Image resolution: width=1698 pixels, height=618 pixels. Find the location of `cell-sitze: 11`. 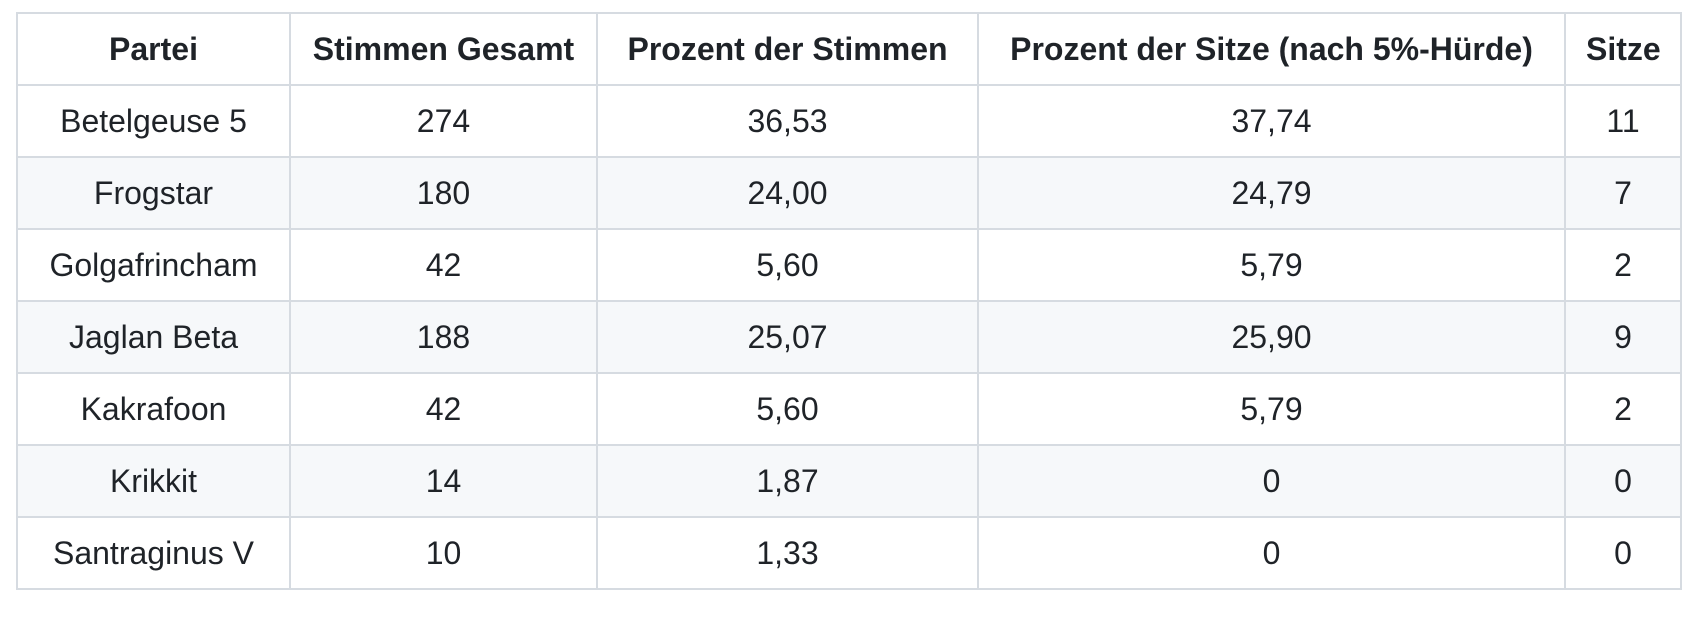

cell-sitze: 11 is located at coordinates (1623, 121).